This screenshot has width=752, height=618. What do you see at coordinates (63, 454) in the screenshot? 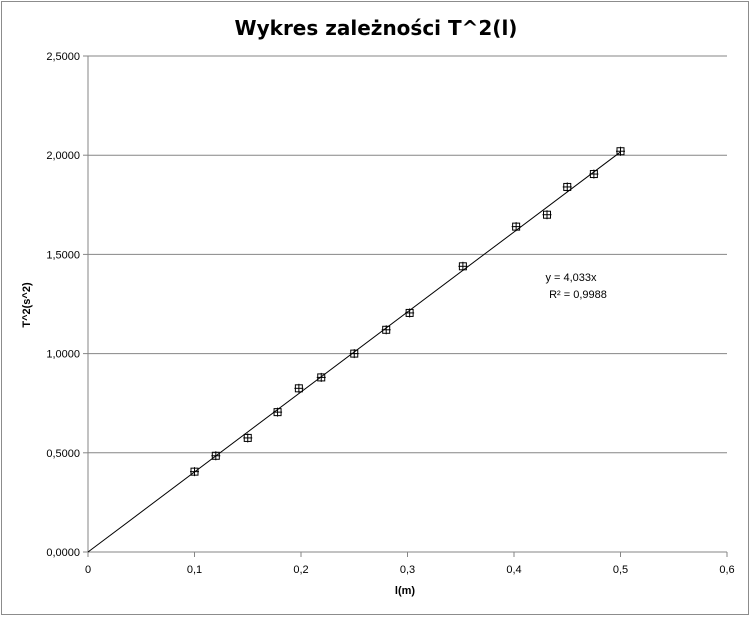
I see `y-tick-label: 0,5000` at bounding box center [63, 454].